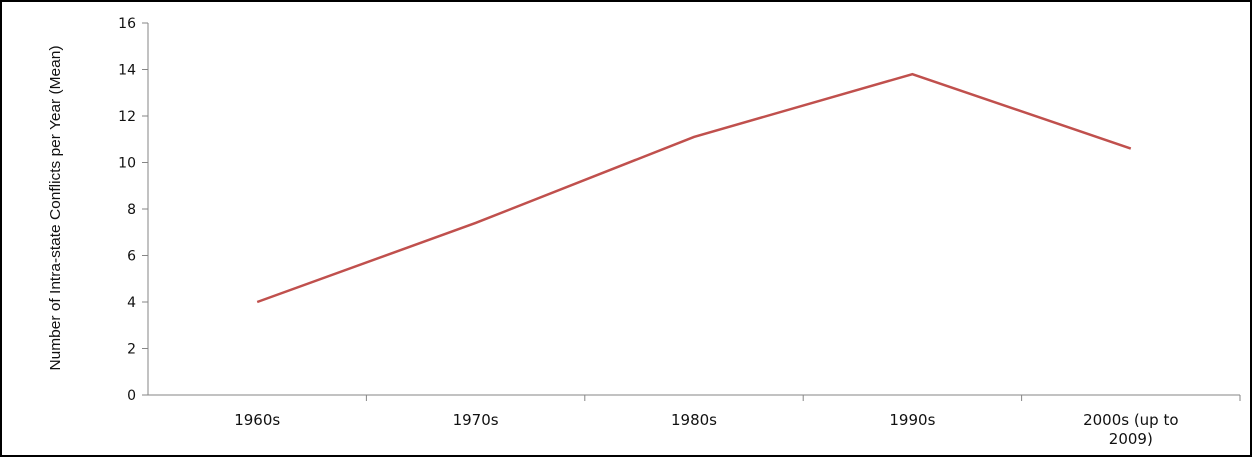 Image resolution: width=1254 pixels, height=457 pixels. Describe the element at coordinates (127, 164) in the screenshot. I see `y-tick-label: 10` at that location.